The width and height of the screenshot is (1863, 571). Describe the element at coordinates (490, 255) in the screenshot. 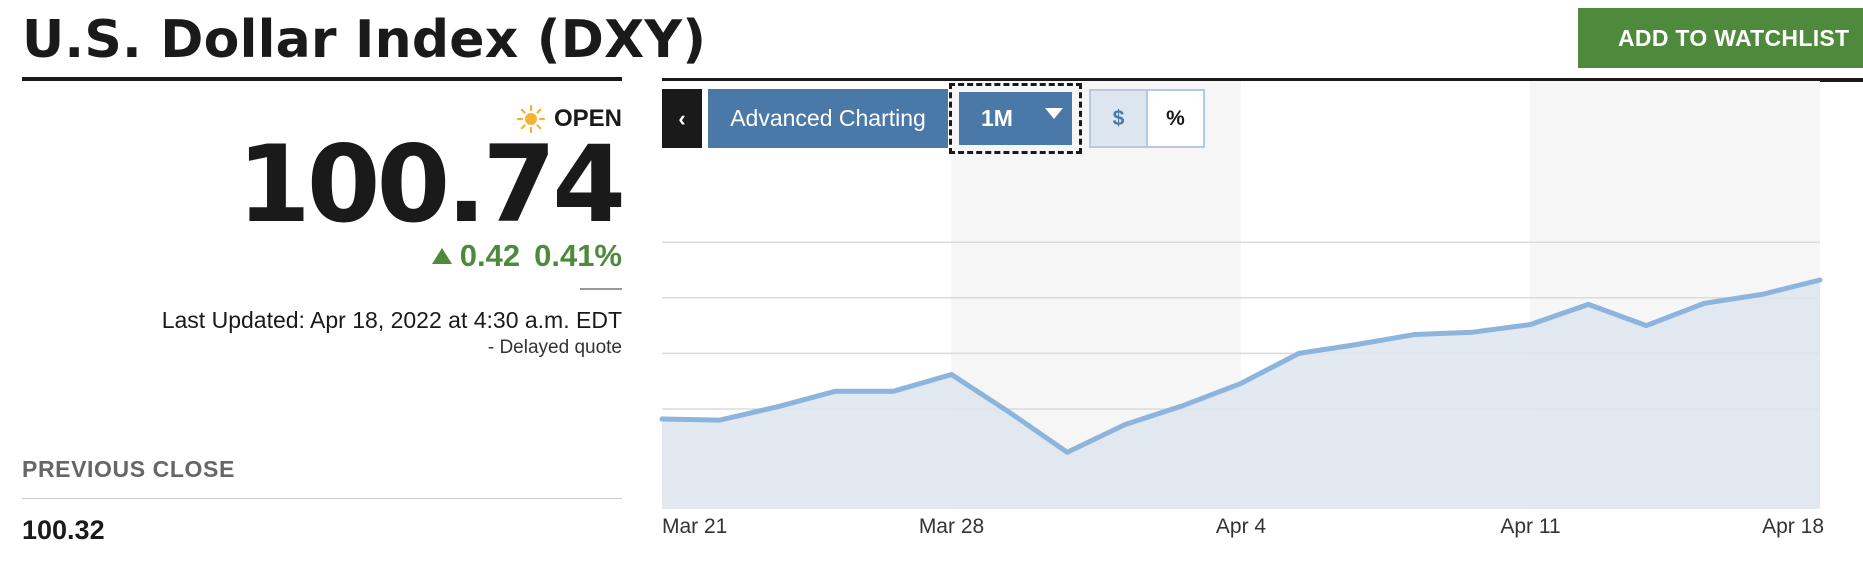

I see `change-value: 0.42` at that location.